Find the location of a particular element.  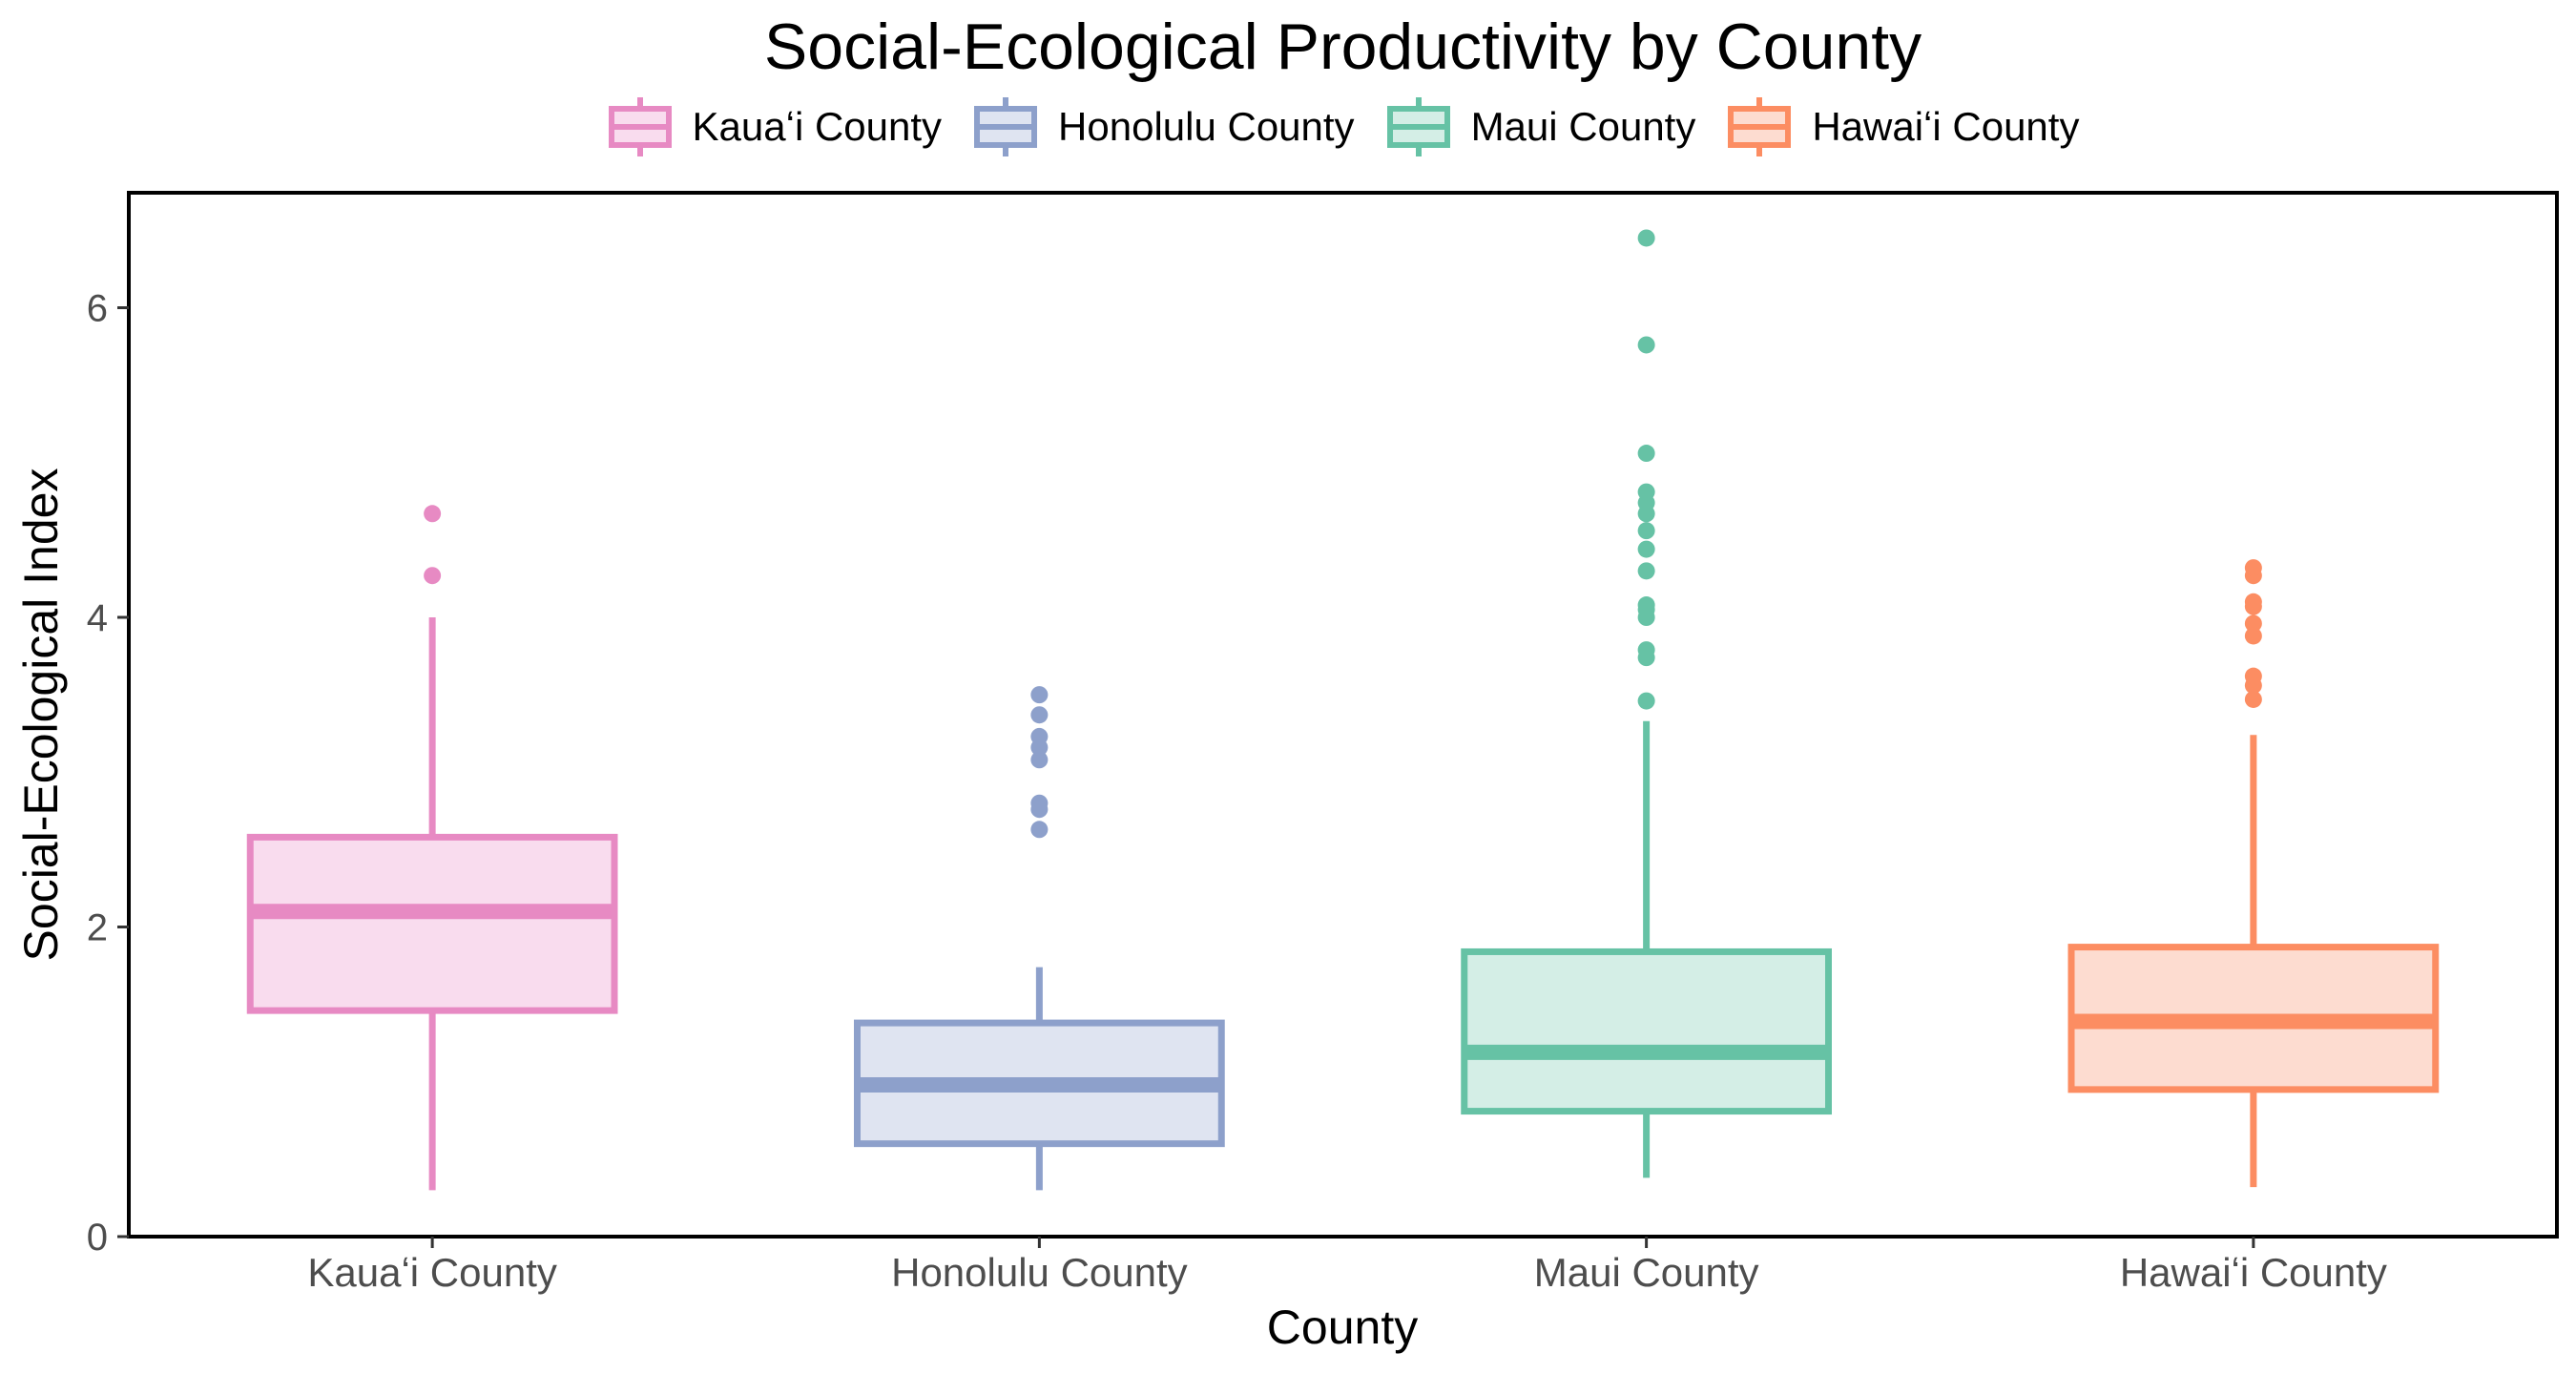

legend-label-honolulu: Honolulu County is located at coordinates (1206, 126).